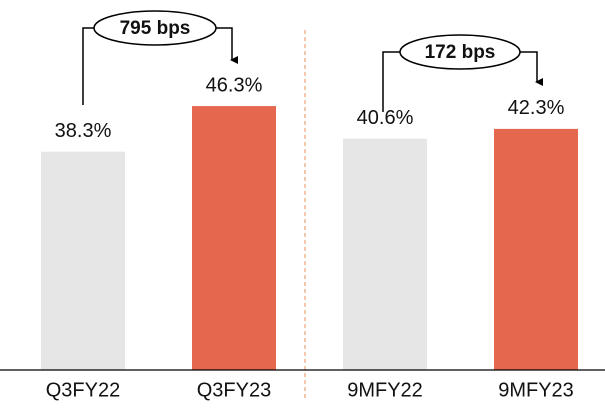 The height and width of the screenshot is (413, 605). Describe the element at coordinates (385, 390) in the screenshot. I see `x-tick-label: 9MFY22` at that location.